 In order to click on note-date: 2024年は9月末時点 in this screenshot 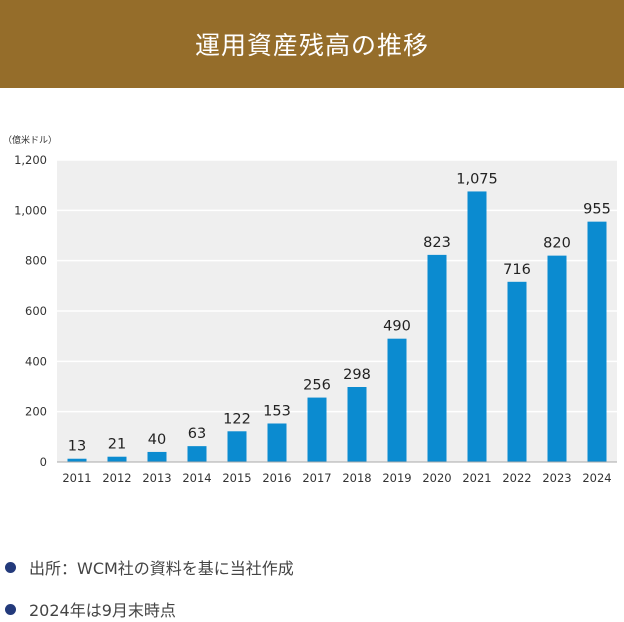, I will do `click(102, 610)`.